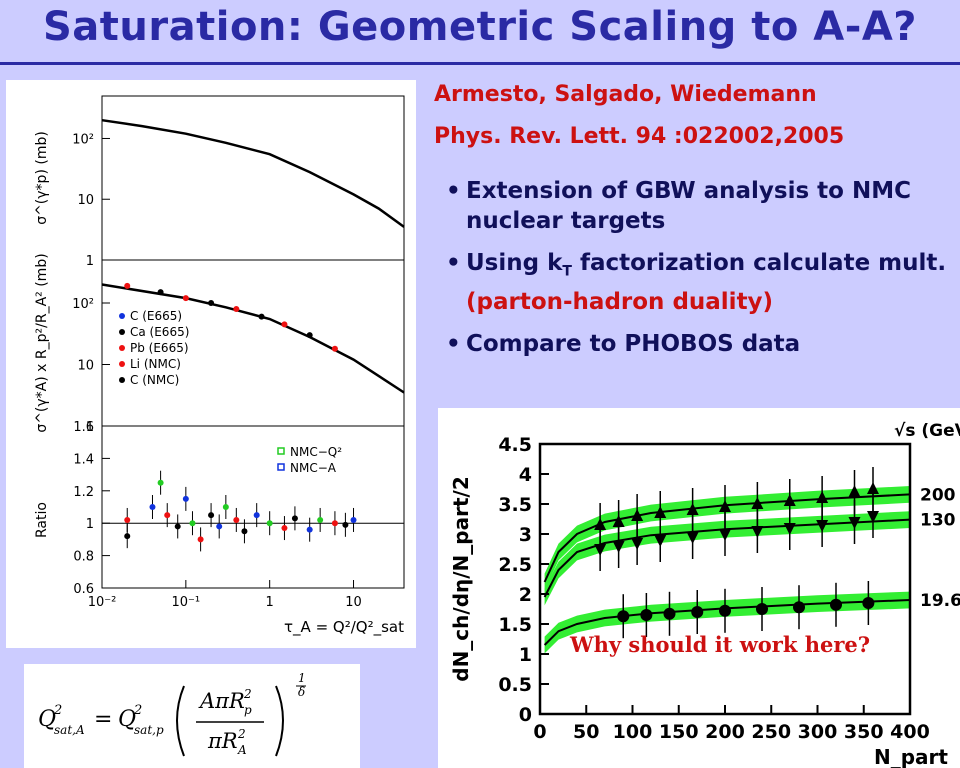 The width and height of the screenshot is (960, 768). What do you see at coordinates (818, 732) in the screenshot?
I see `x-tick-label: 300` at bounding box center [818, 732].